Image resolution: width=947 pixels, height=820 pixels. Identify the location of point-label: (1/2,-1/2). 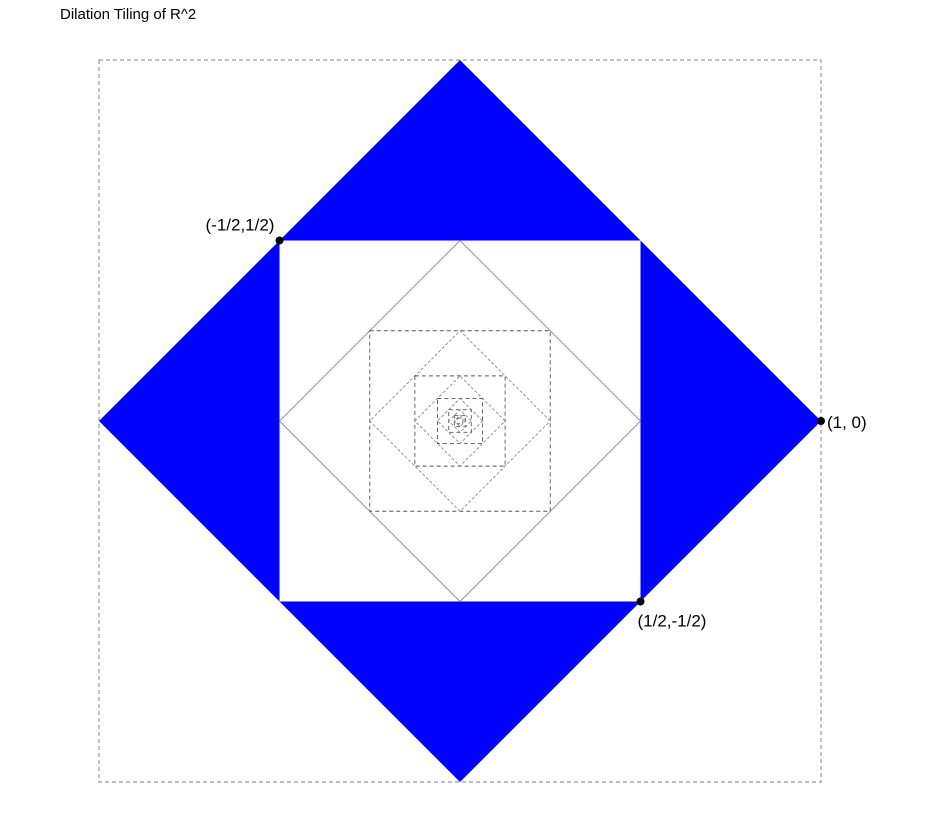
(672, 621).